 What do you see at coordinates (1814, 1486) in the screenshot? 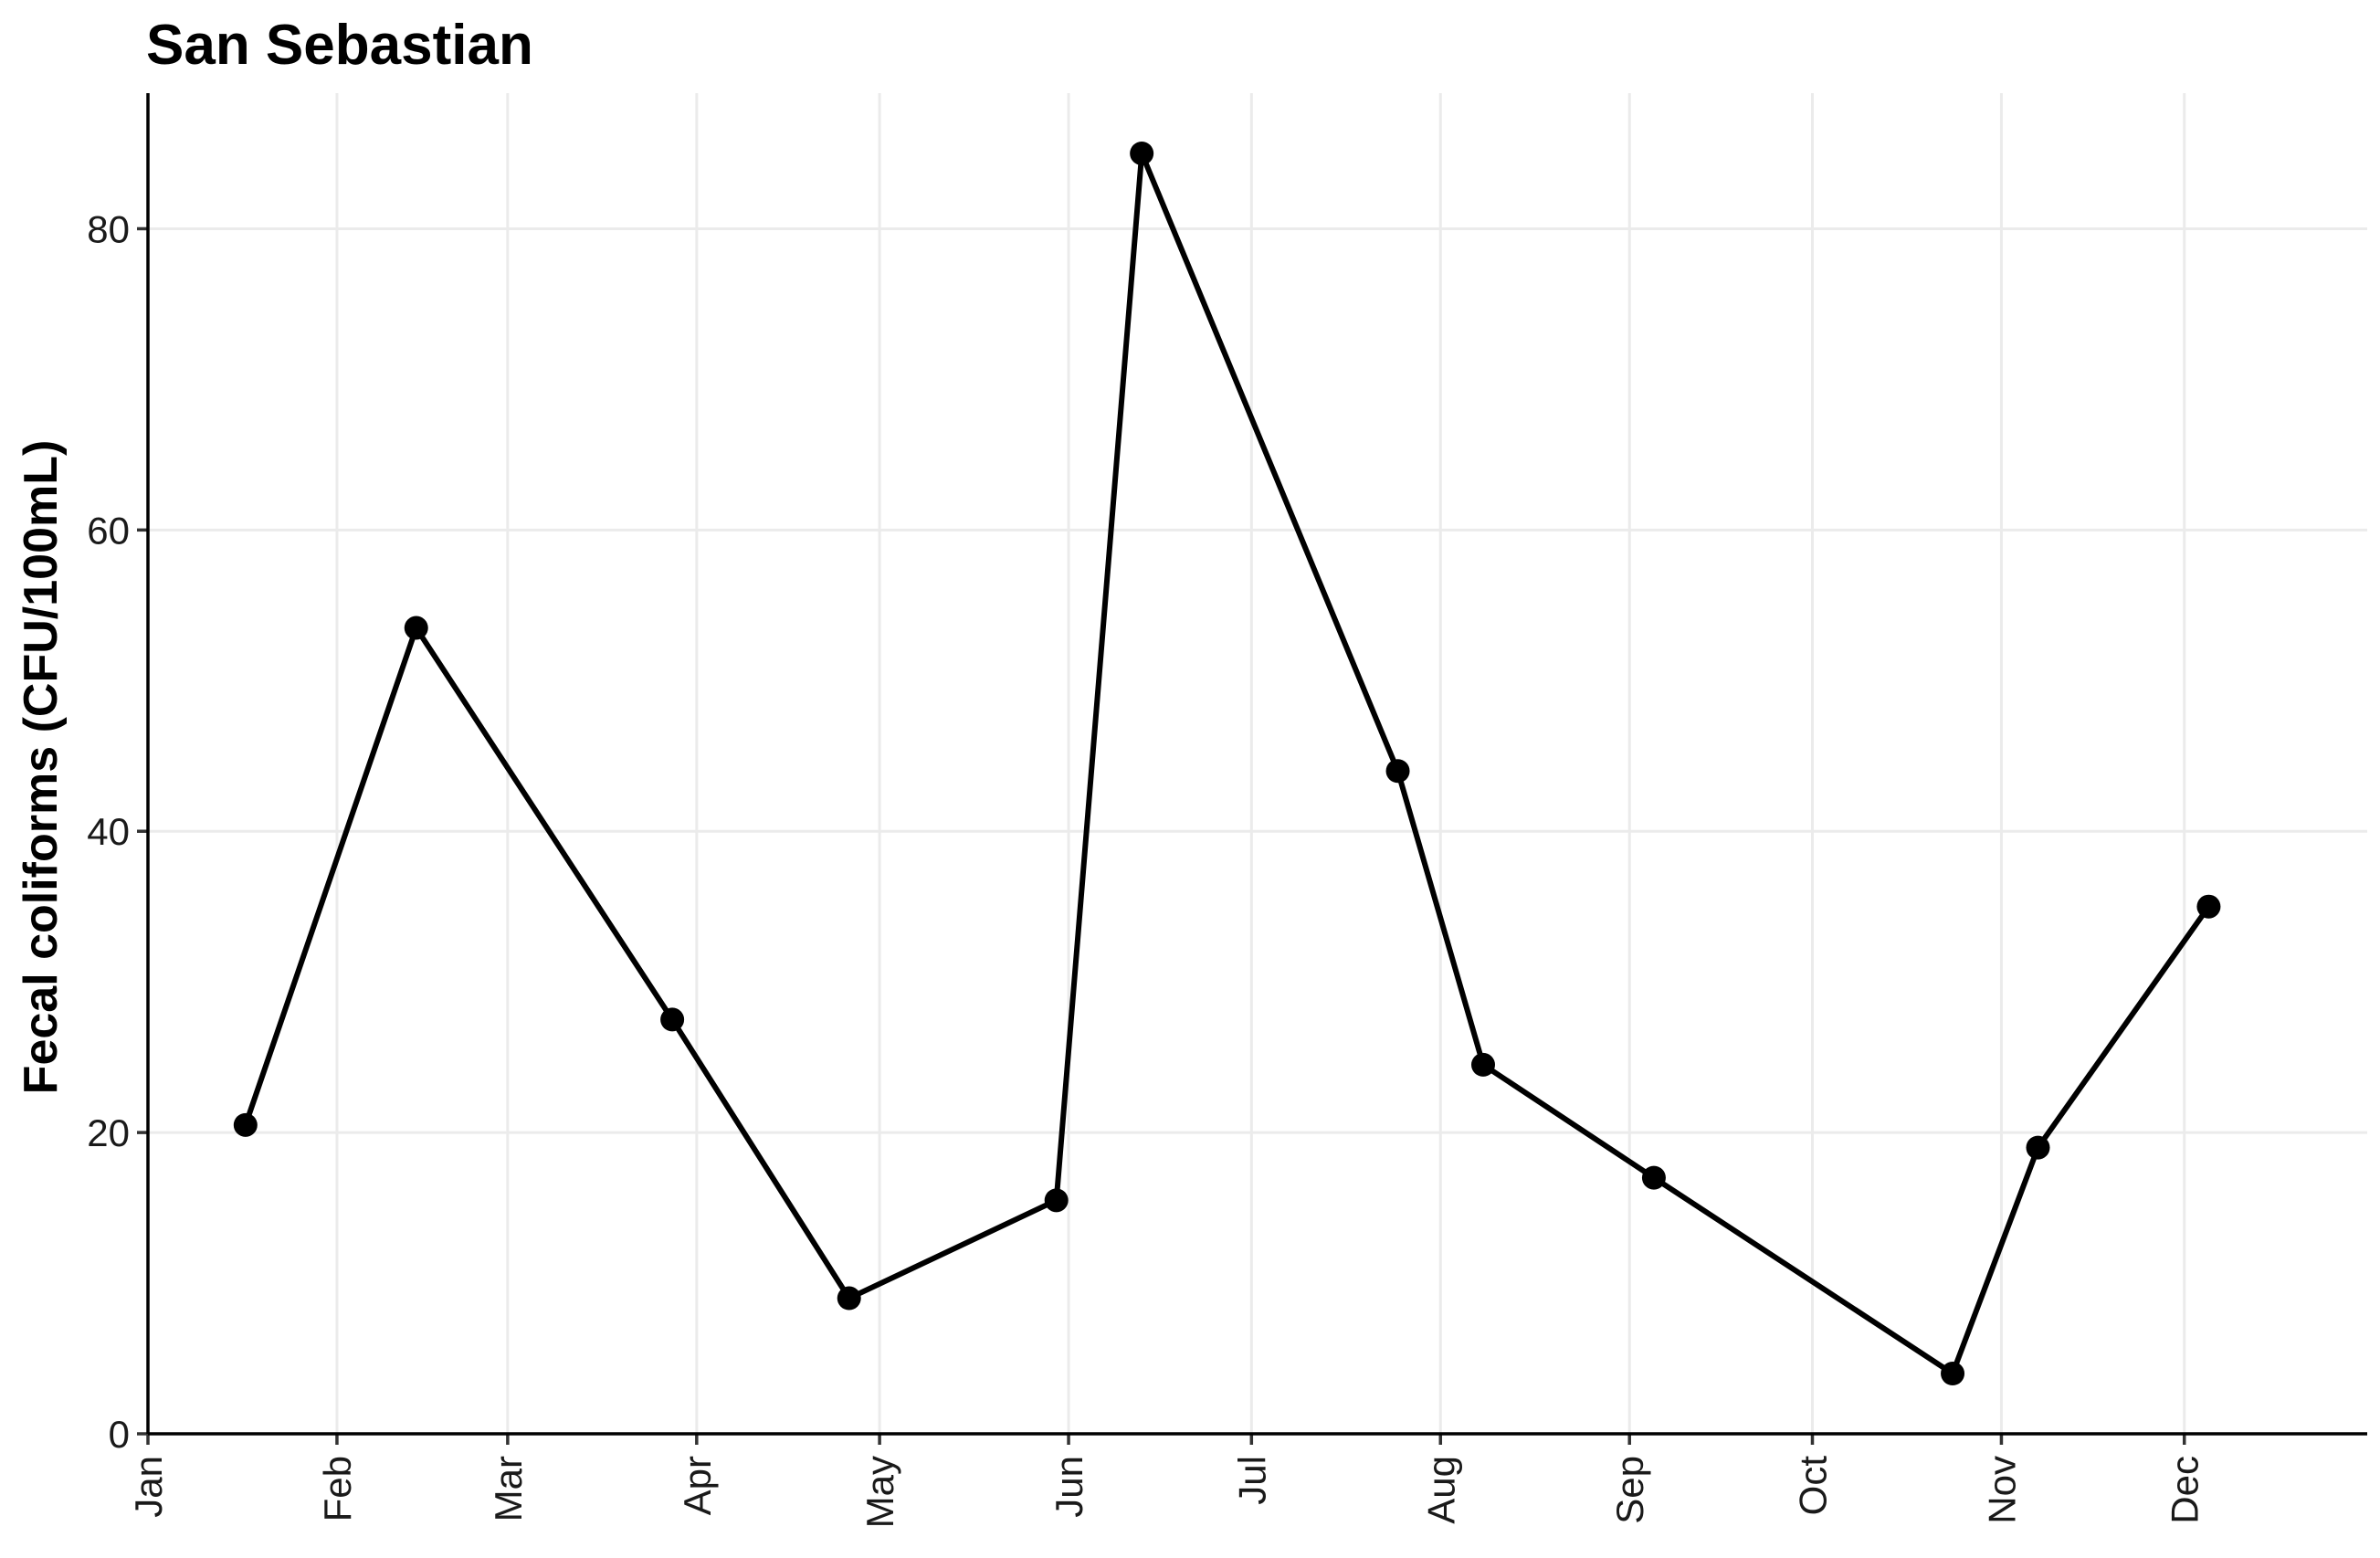
I see `x-tick-label: Oct` at bounding box center [1814, 1486].